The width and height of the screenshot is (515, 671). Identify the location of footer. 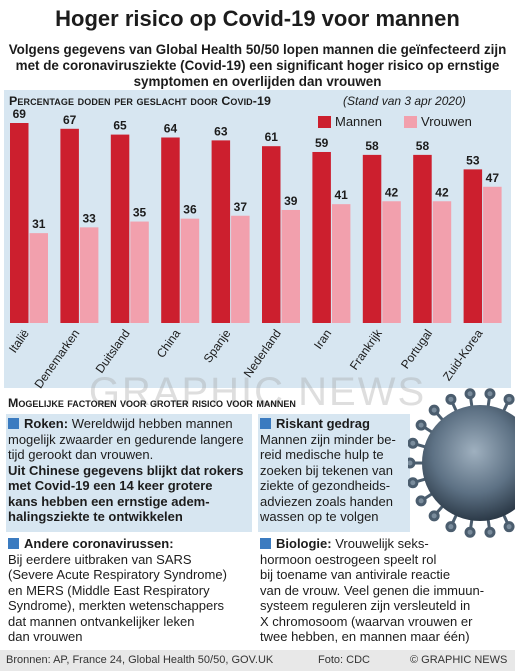
(257, 660).